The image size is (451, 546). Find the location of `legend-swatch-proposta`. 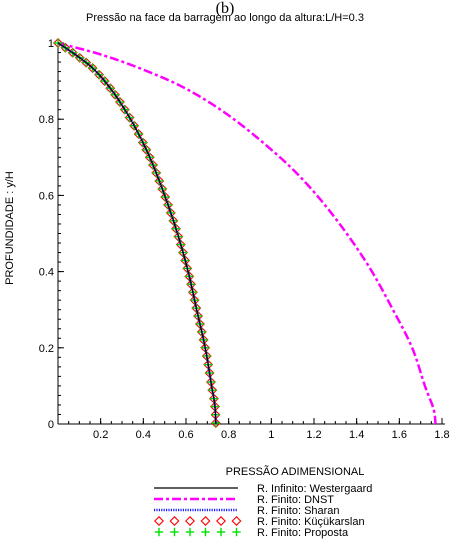

legend-swatch-proposta is located at coordinates (197, 532).